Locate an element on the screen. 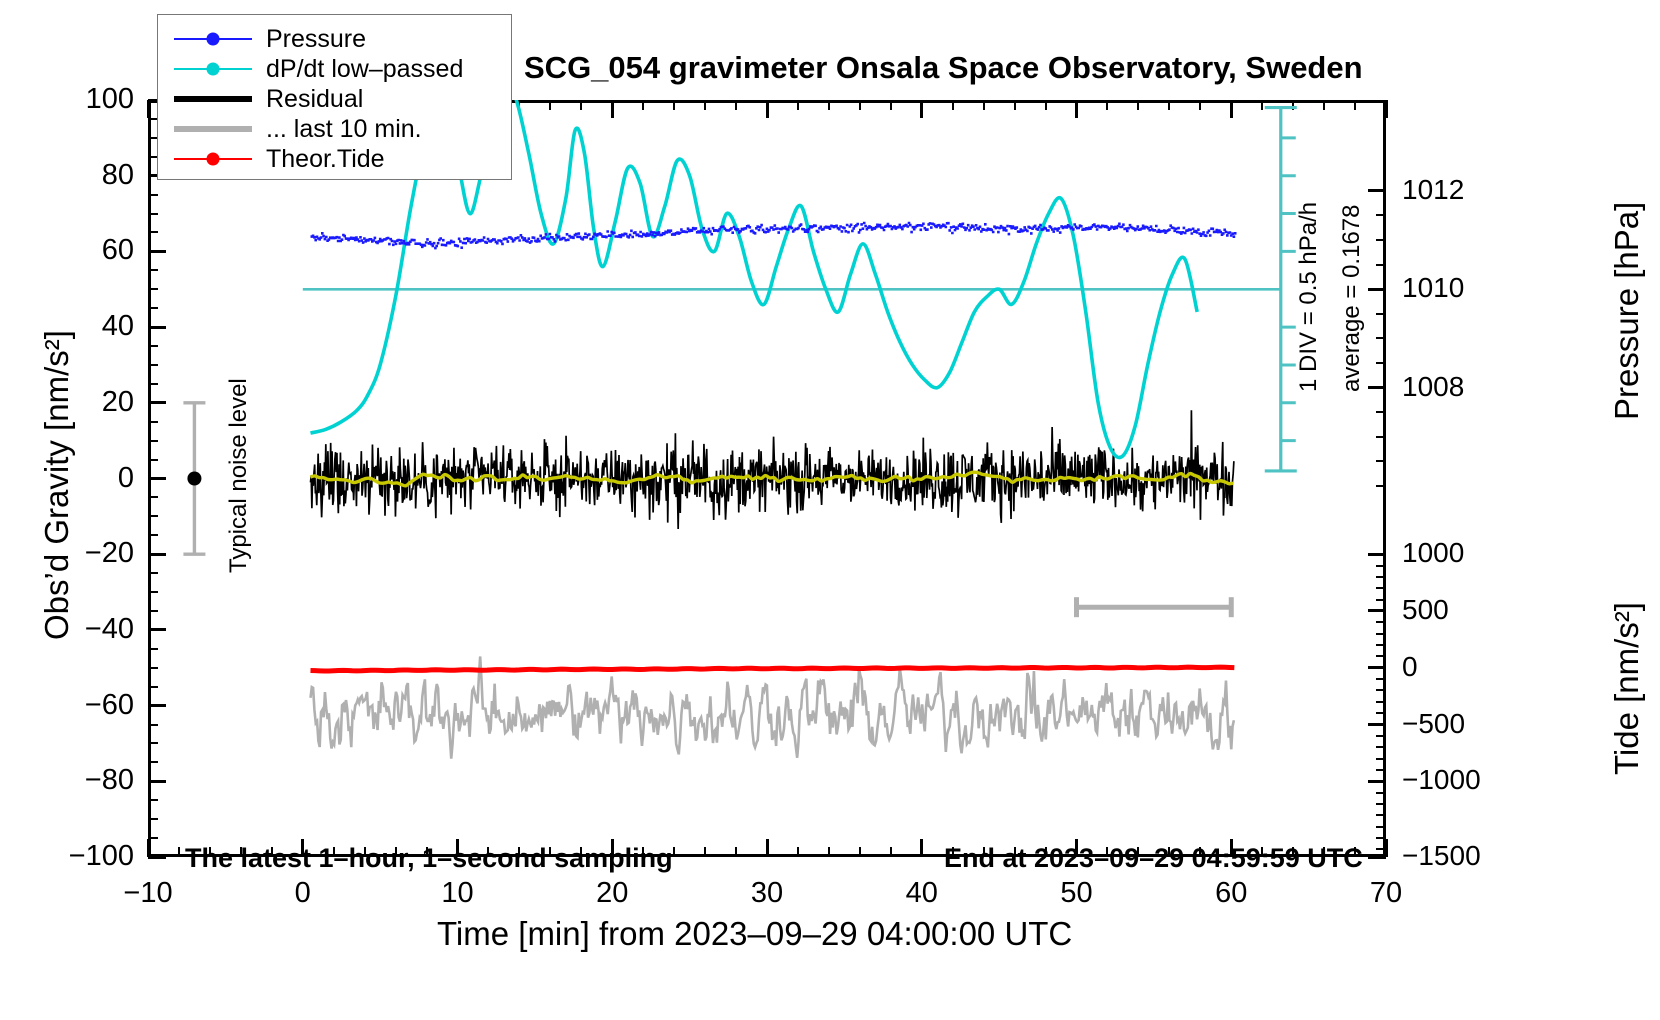 Image resolution: width=1660 pixels, height=1020 pixels. y-tick-label-4: 20 is located at coordinates (117, 401).